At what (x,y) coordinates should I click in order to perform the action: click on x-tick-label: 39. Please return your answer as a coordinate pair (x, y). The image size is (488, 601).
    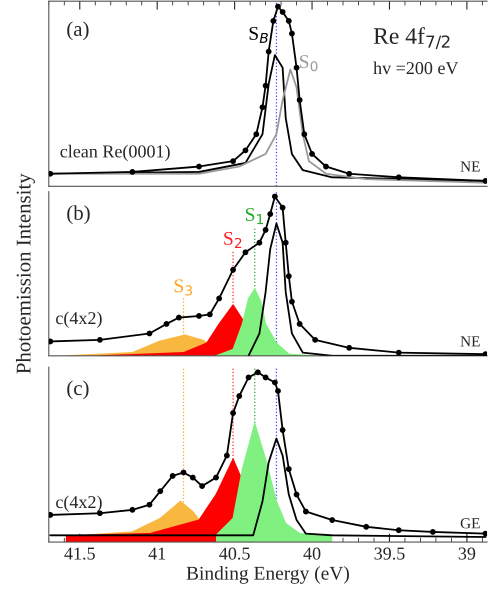
    Looking at the image, I should click on (467, 554).